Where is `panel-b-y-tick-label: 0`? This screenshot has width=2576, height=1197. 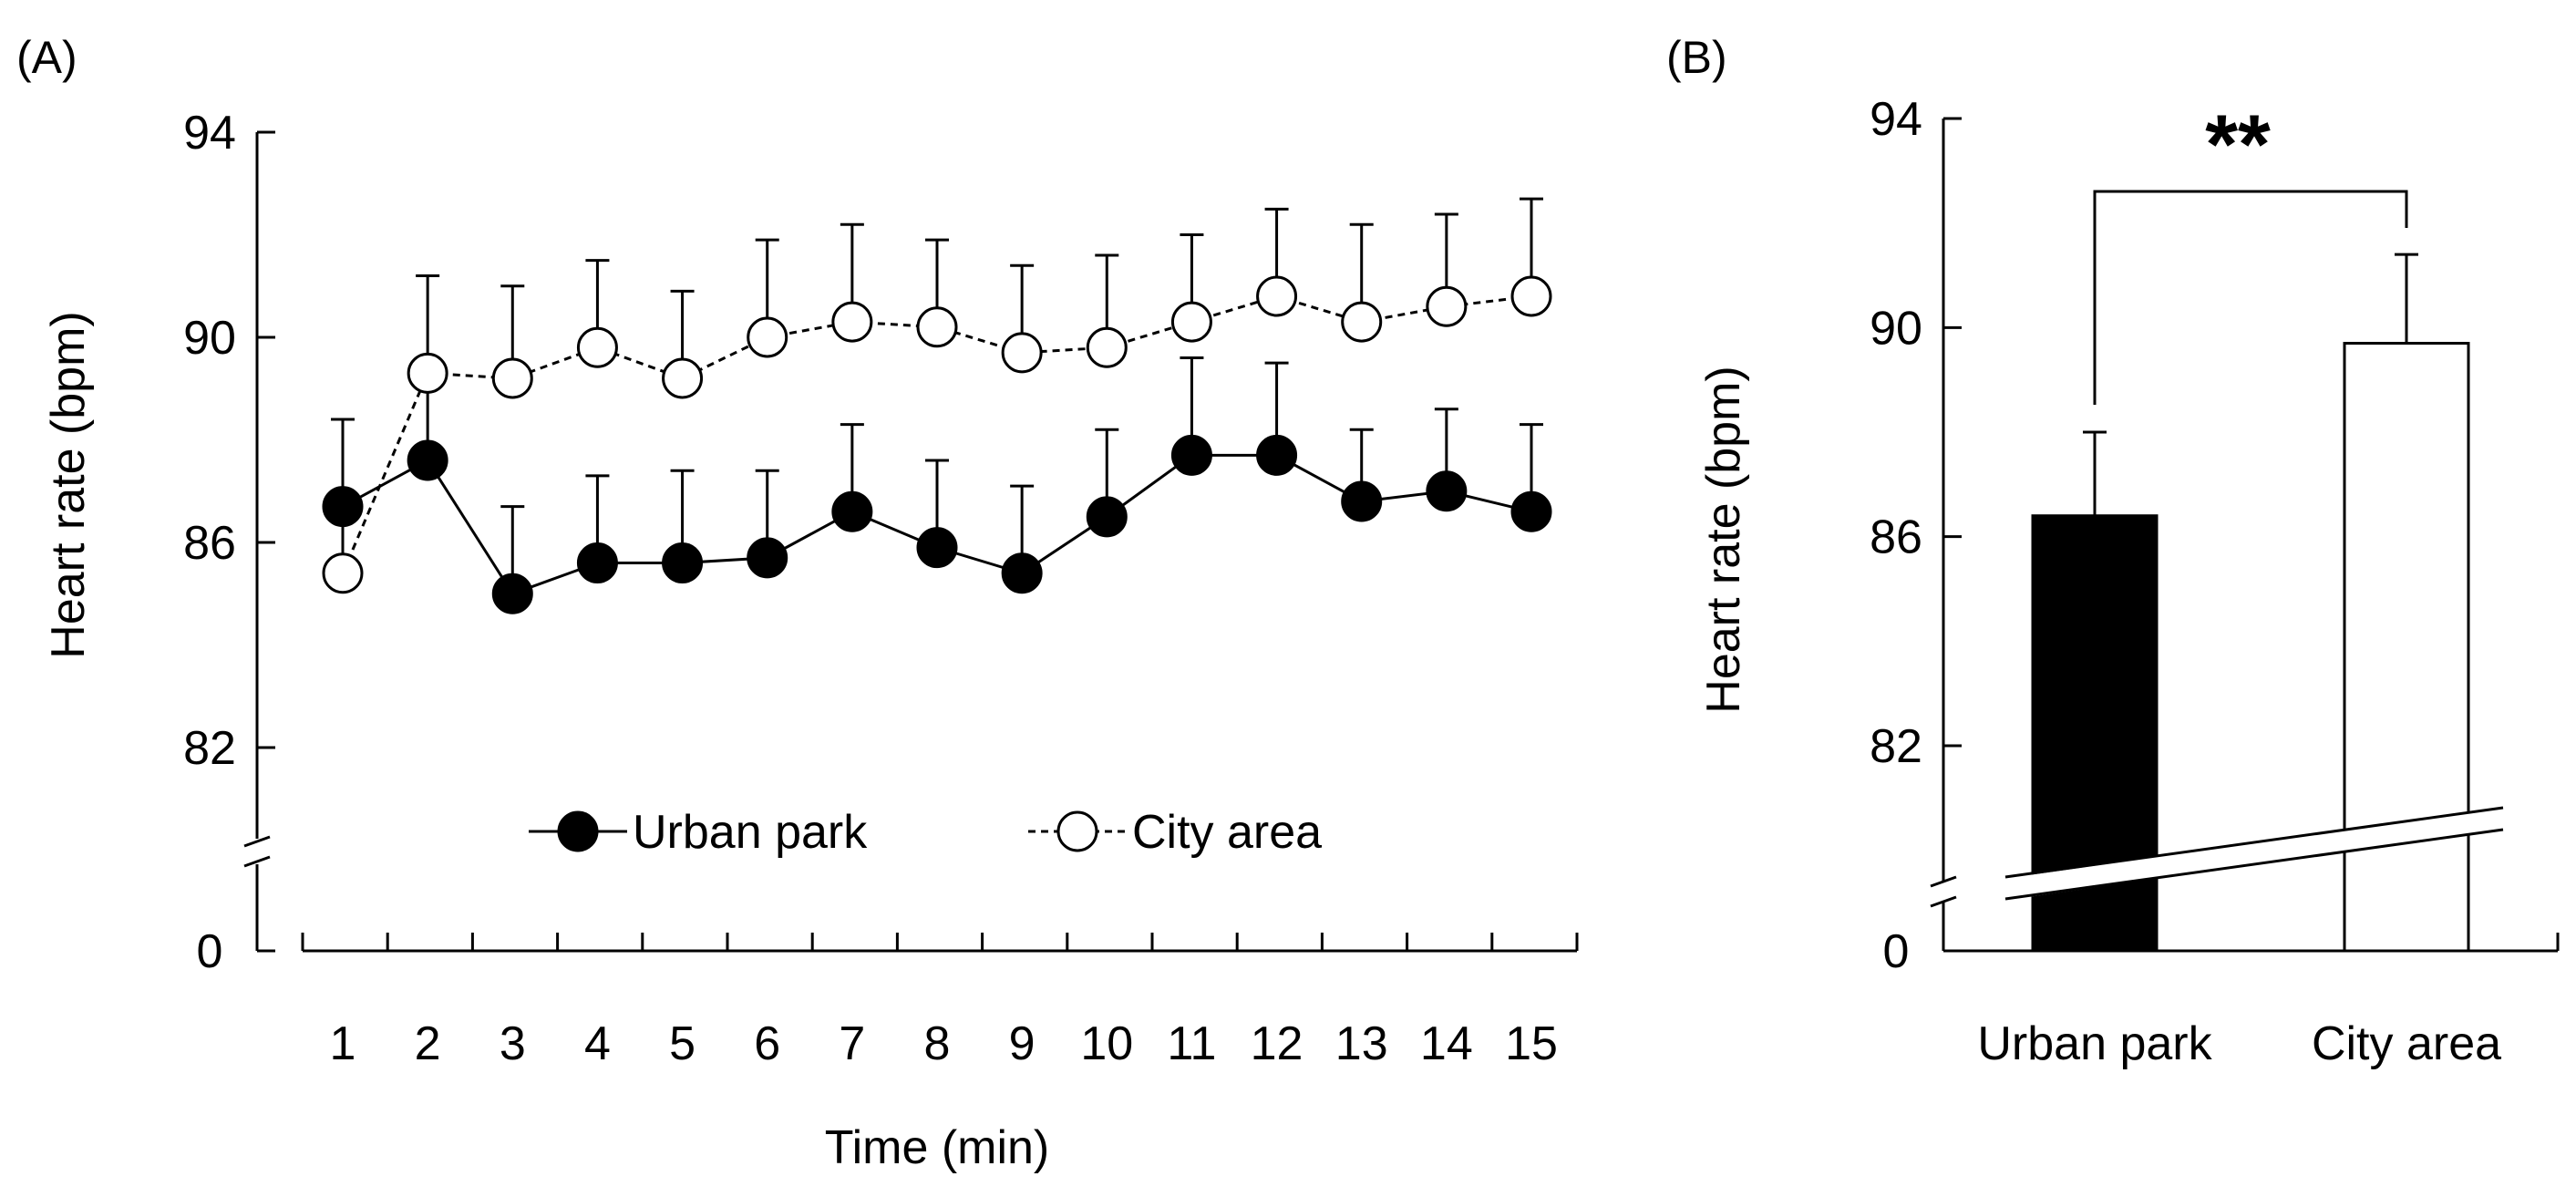 panel-b-y-tick-label: 0 is located at coordinates (1896, 951).